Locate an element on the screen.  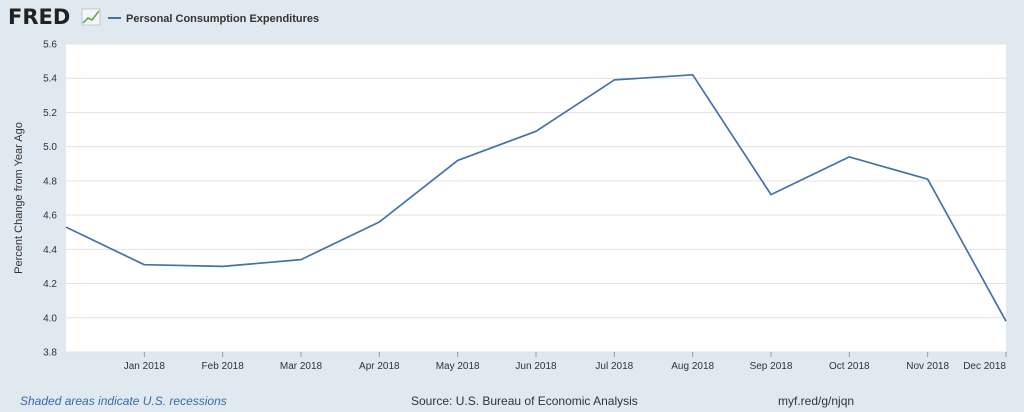
x-tick-label: Apr 2018 is located at coordinates (379, 366).